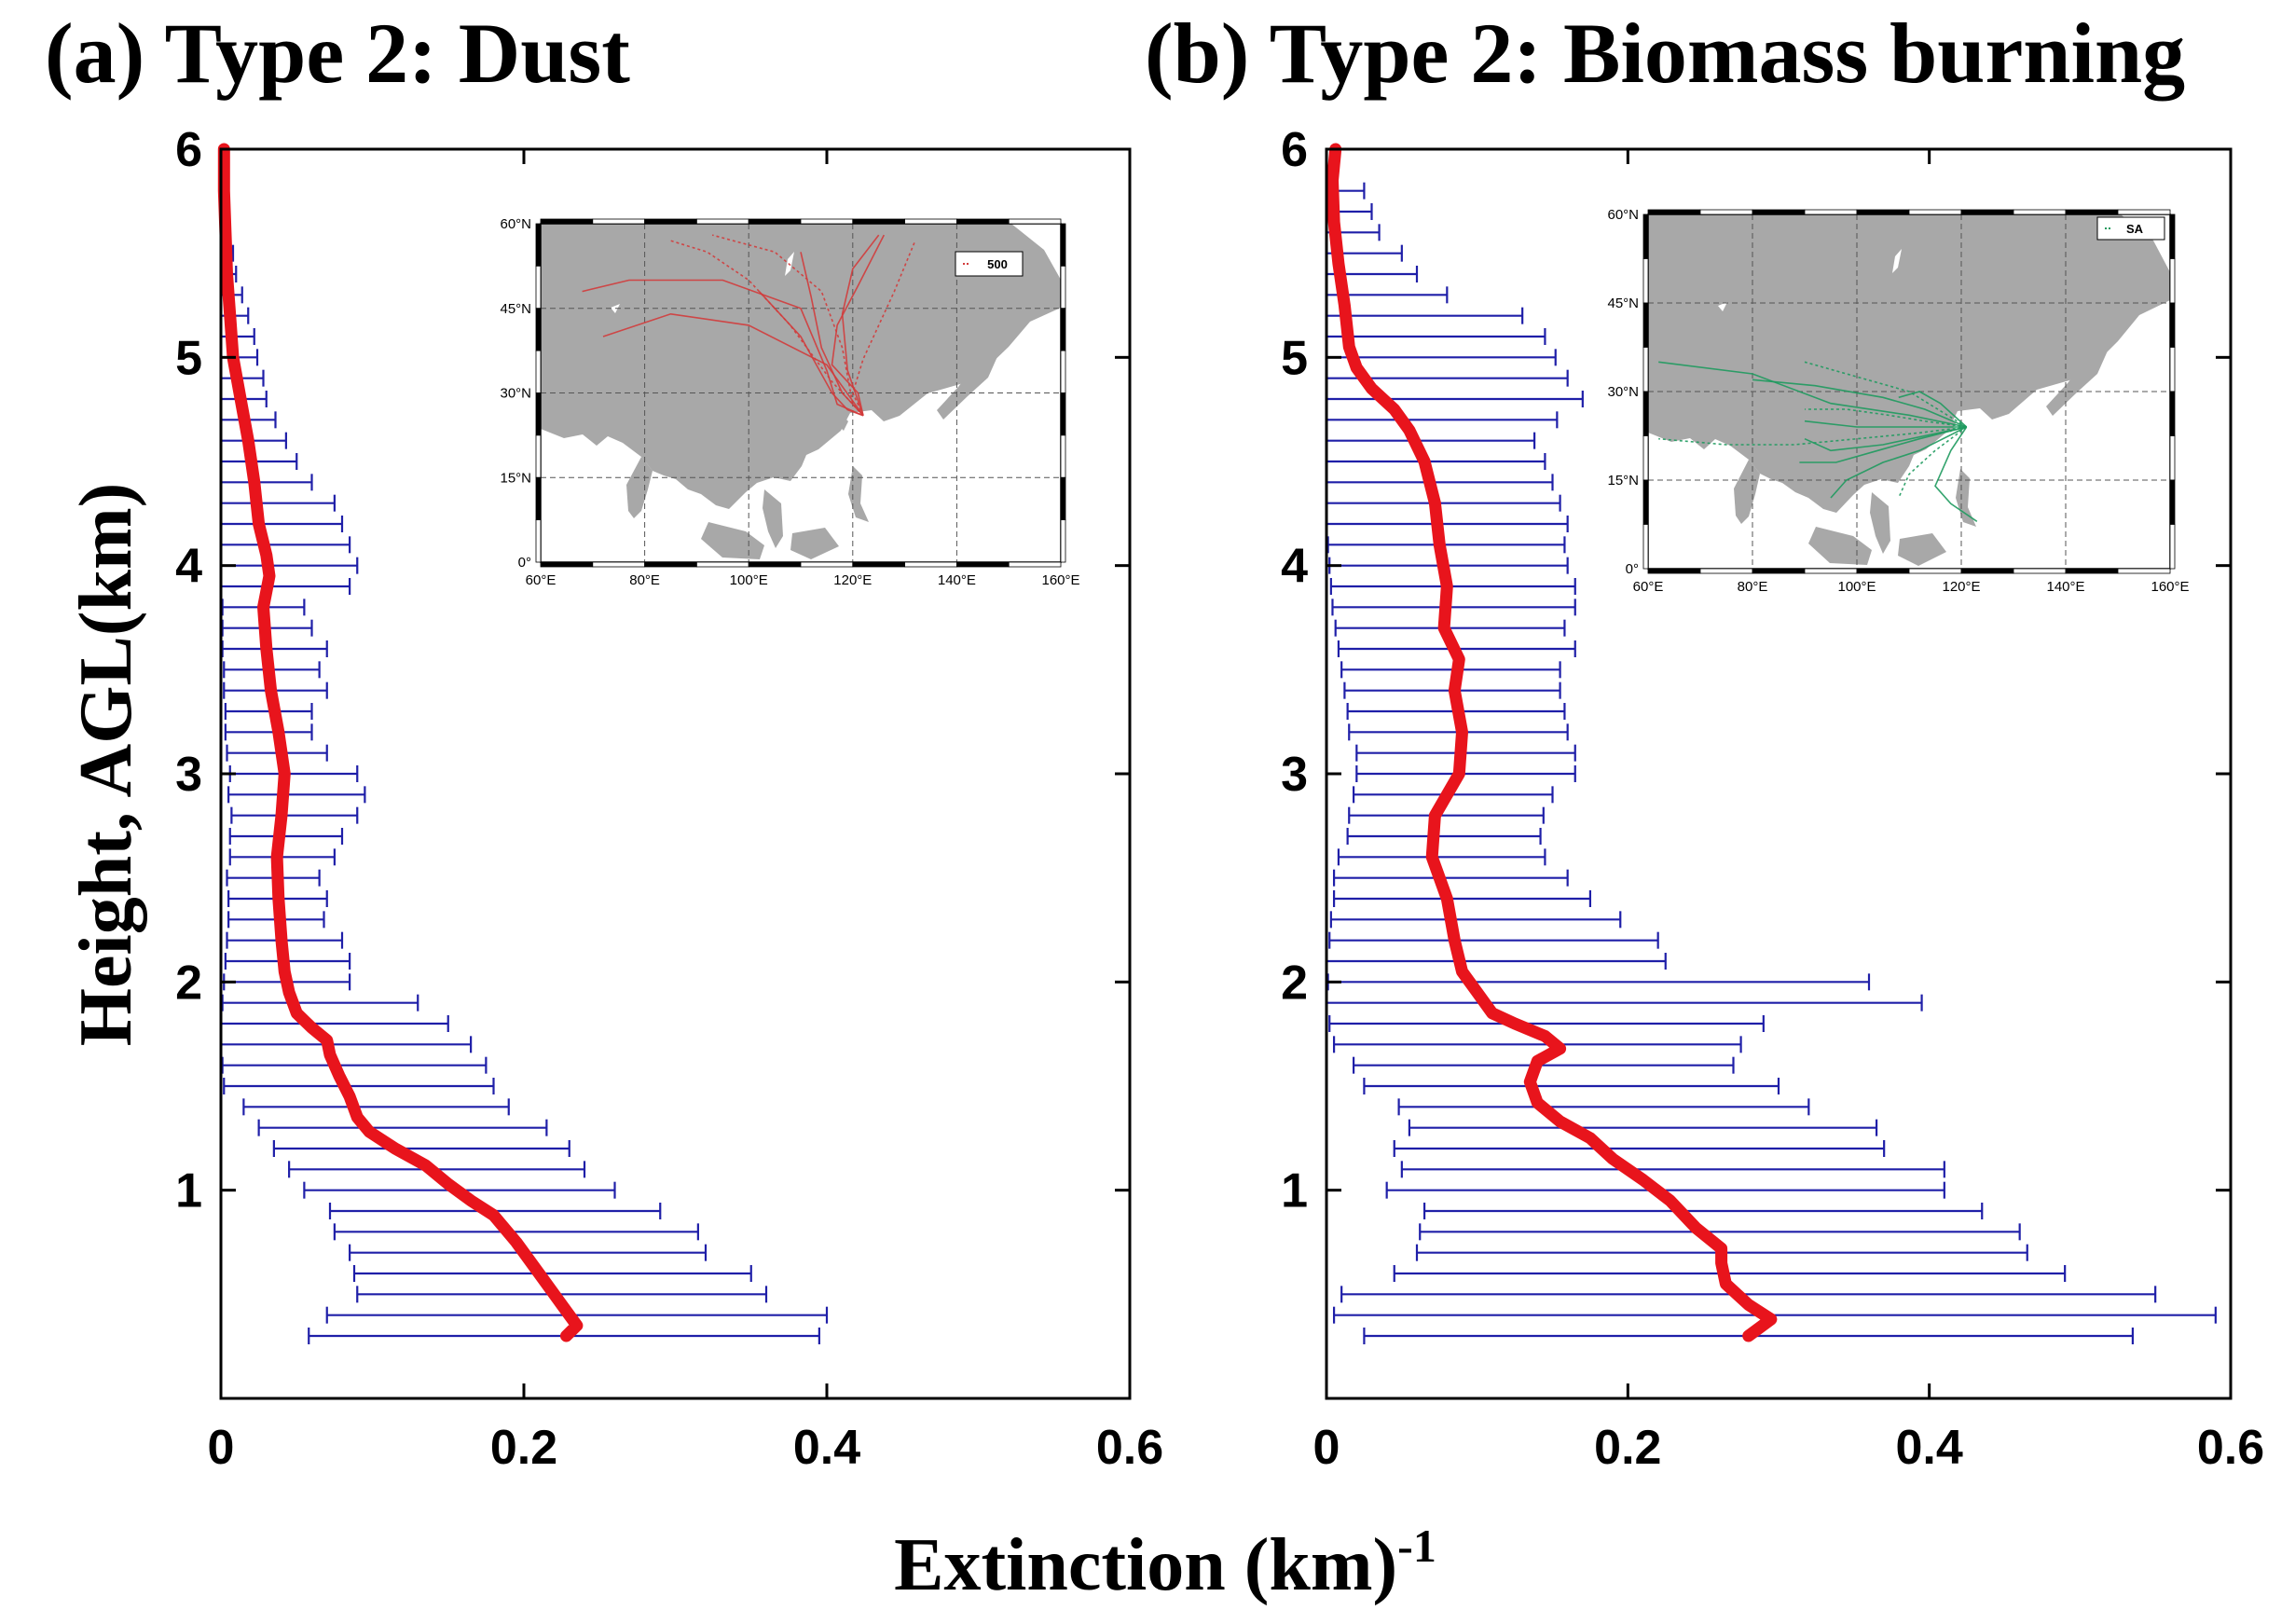 This screenshot has height=1624, width=2295. Describe the element at coordinates (773, 518) in the screenshot. I see `map-indochina` at that location.